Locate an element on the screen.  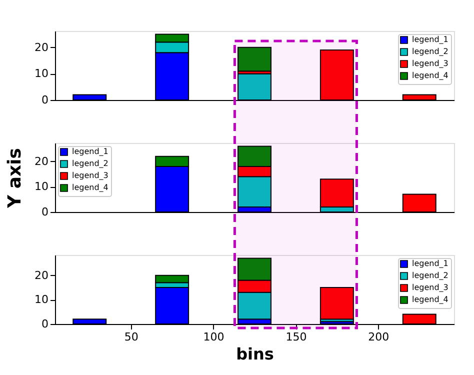
y-axis-title: Y axis is located at coordinates (15, 178).